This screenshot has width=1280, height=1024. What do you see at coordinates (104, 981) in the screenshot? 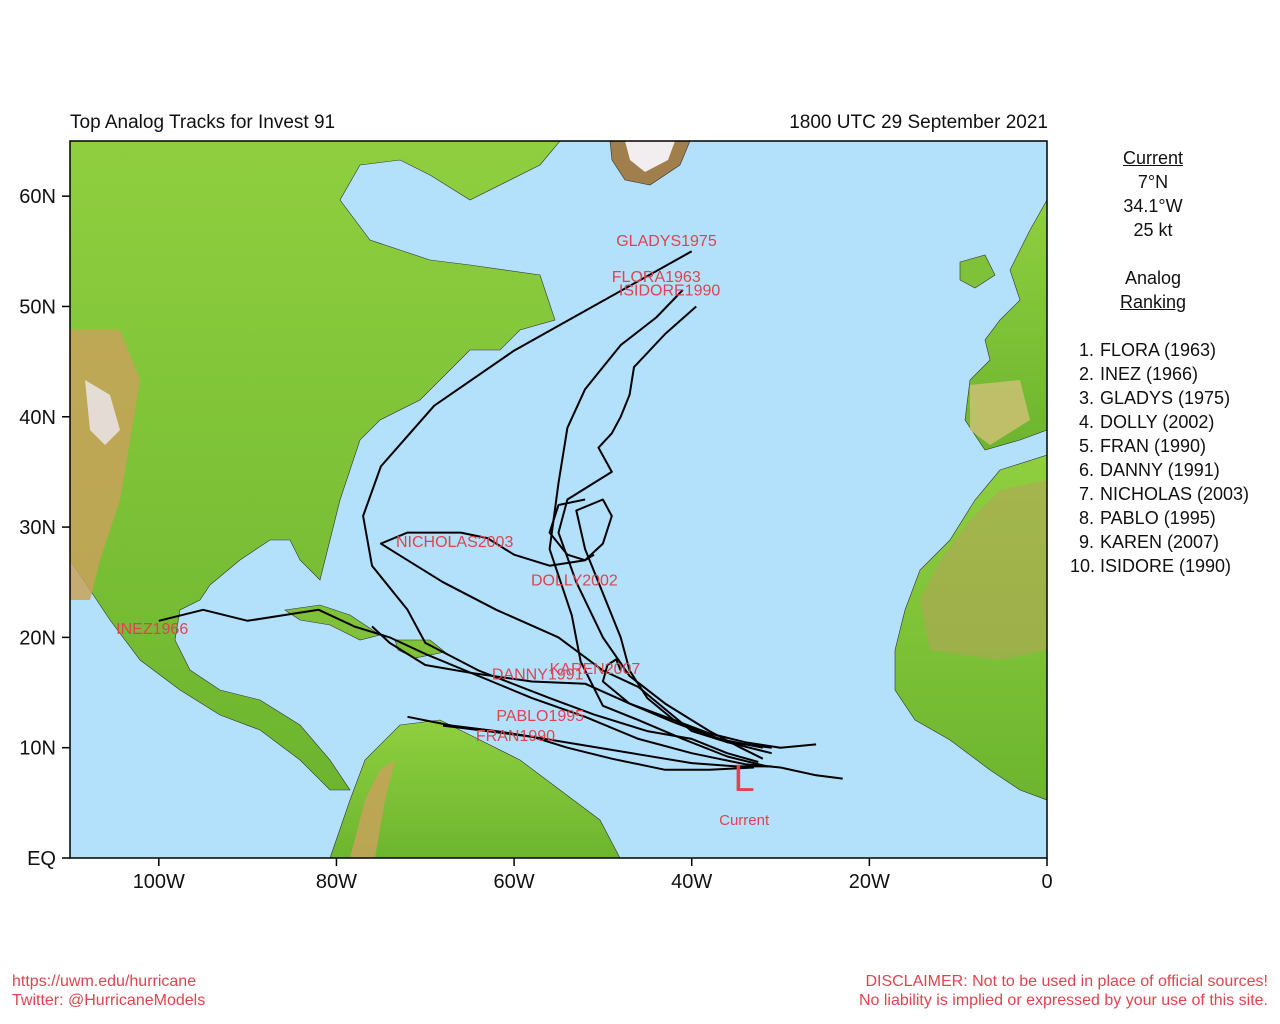
I see `site-url: https://uwm.edu/hurricane` at bounding box center [104, 981].